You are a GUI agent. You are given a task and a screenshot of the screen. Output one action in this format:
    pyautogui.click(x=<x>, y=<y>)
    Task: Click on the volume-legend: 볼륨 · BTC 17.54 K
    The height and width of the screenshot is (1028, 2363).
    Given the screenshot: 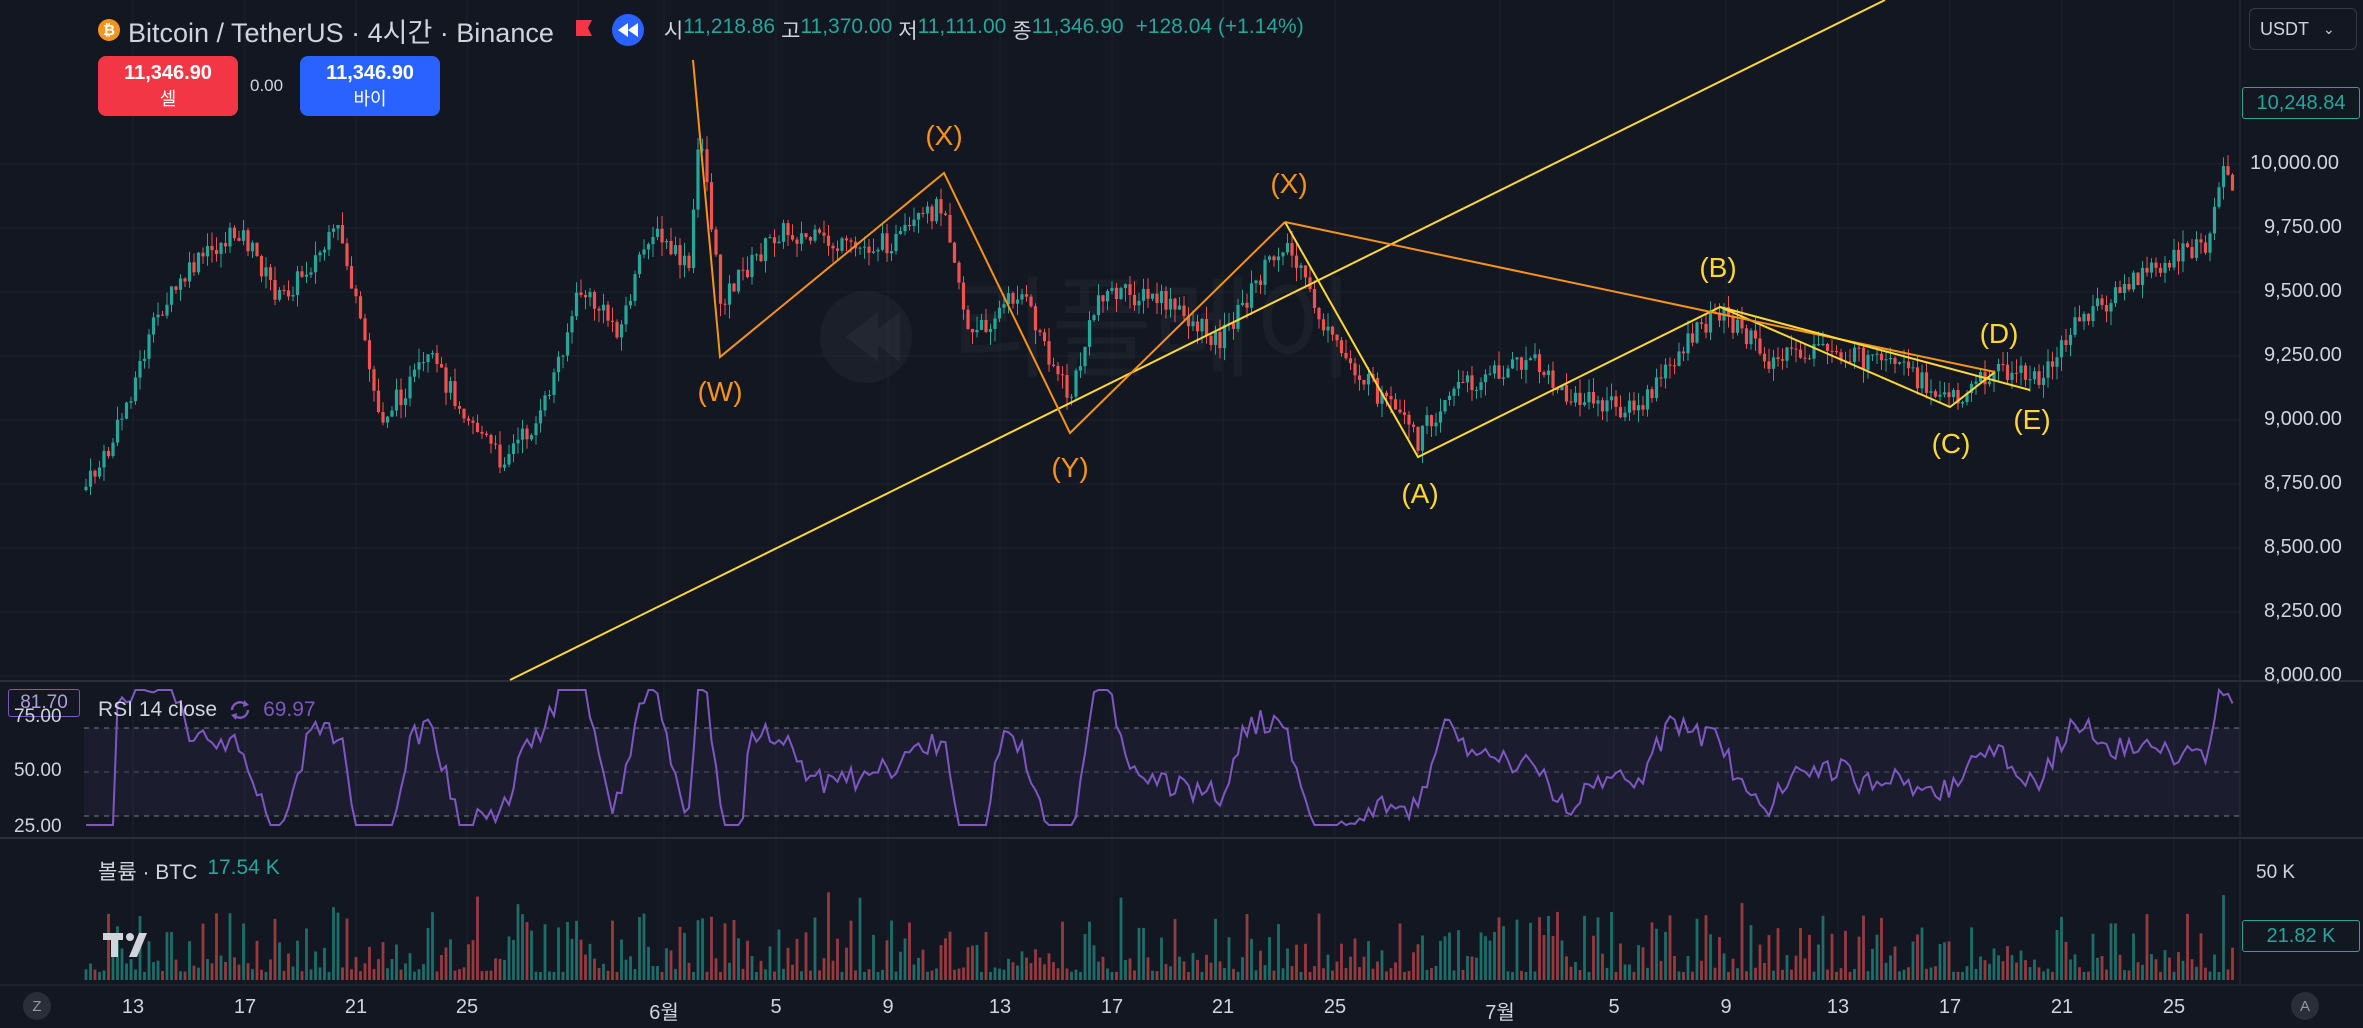 What is the action you would take?
    pyautogui.click(x=189, y=871)
    